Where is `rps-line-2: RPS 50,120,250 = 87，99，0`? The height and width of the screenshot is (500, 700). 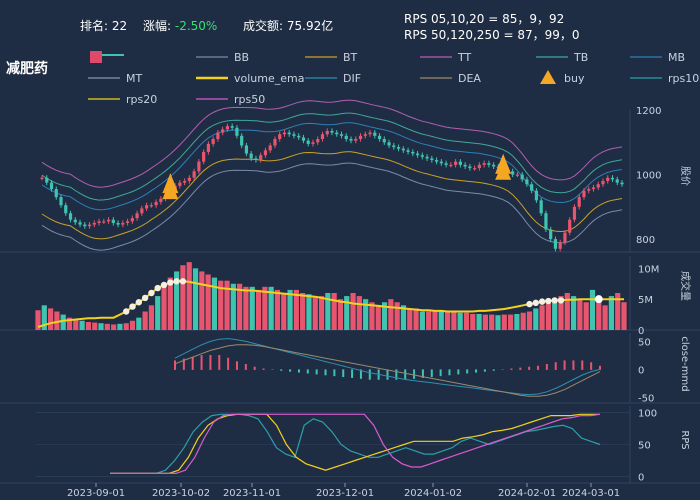 rps-line-2: RPS 50,120,250 = 87，99，0 is located at coordinates (492, 35).